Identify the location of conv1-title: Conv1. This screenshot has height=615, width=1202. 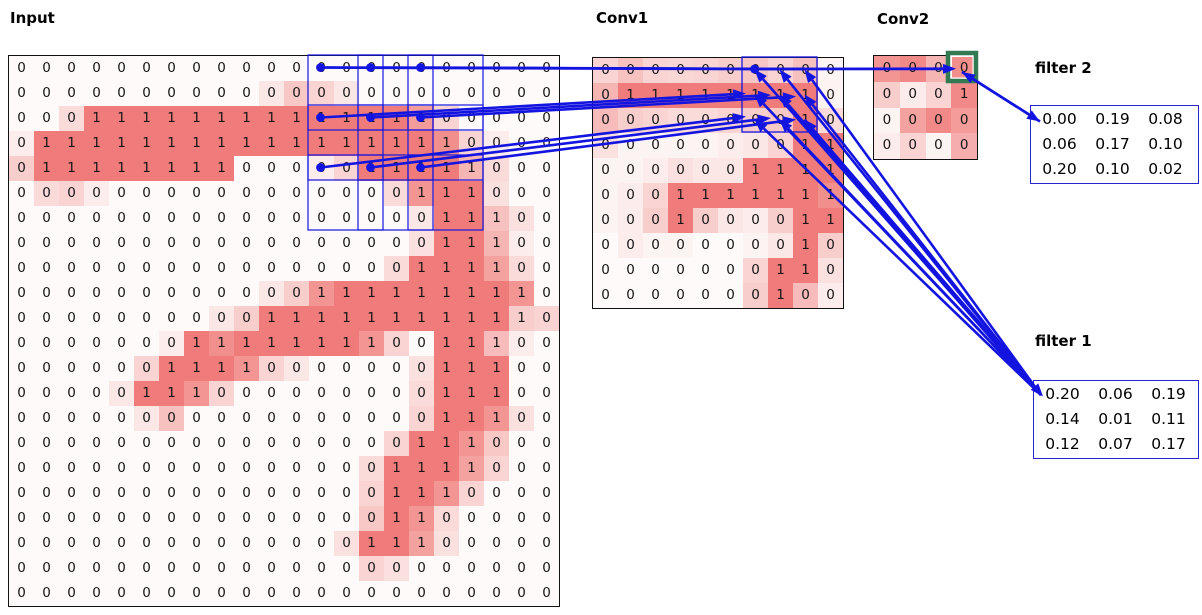
(622, 18).